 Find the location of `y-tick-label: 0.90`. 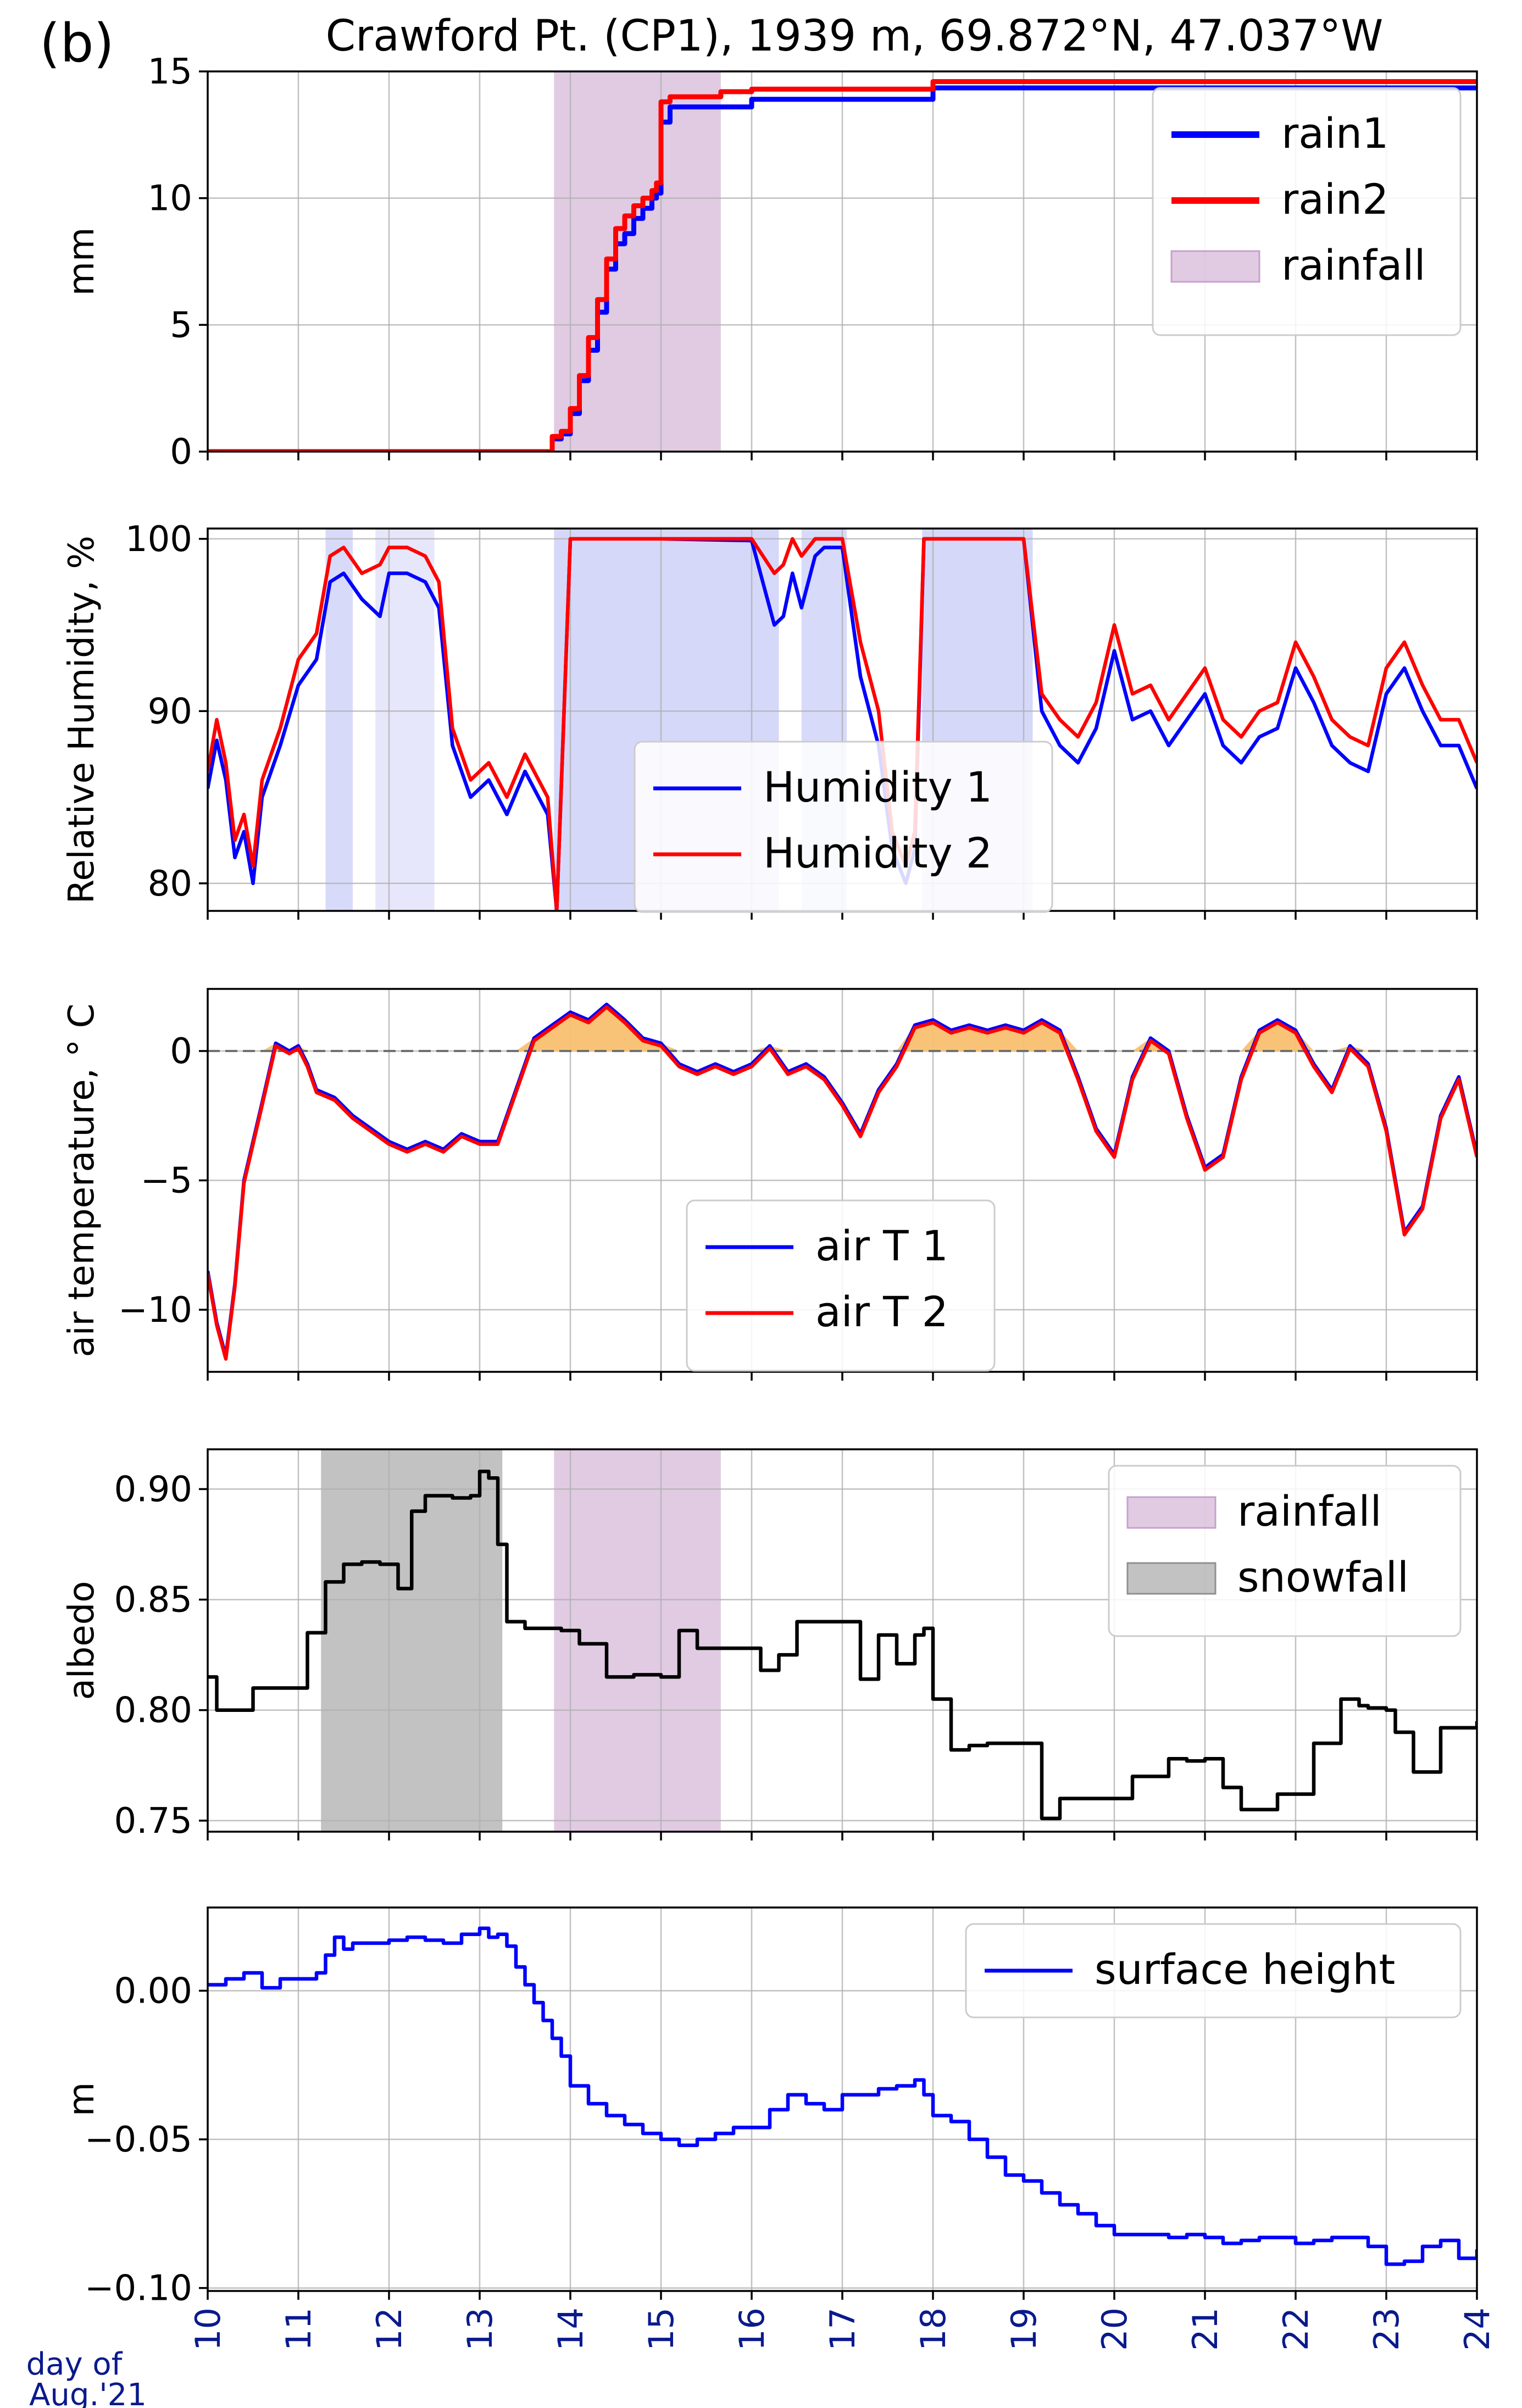

y-tick-label: 0.90 is located at coordinates (153, 1489).